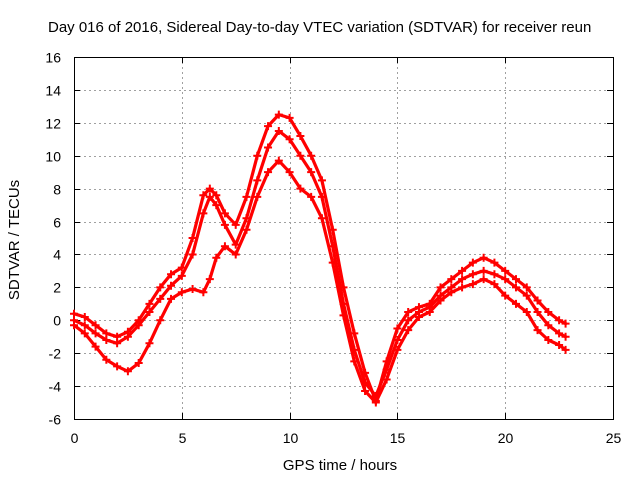  Describe the element at coordinates (57, 288) in the screenshot. I see `y-tick-label: 2` at that location.